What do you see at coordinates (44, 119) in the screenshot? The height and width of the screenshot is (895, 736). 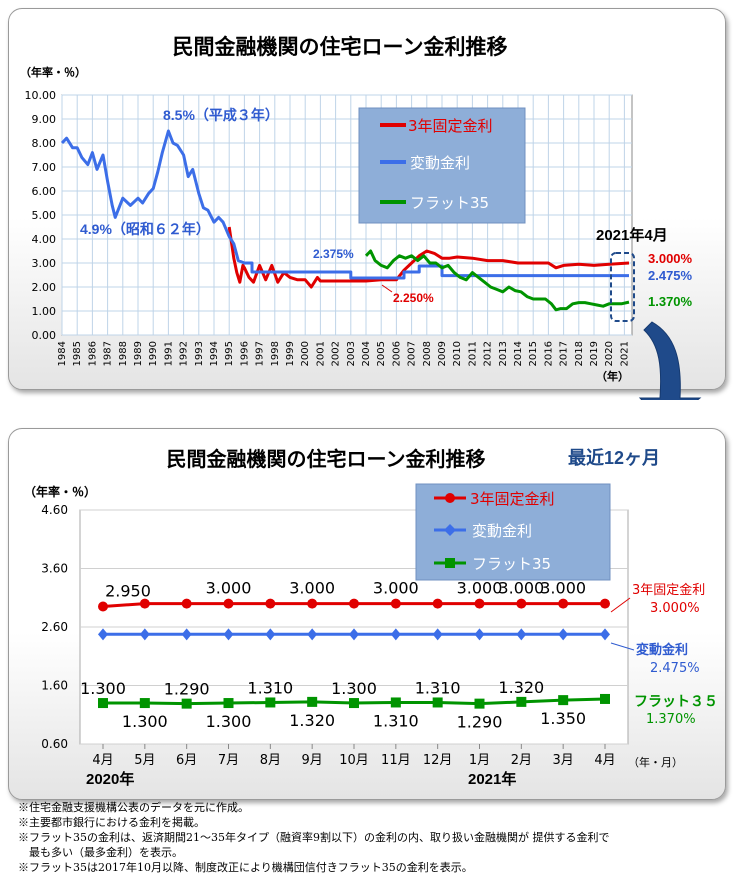 I see `top-y-tick-label: 9.00` at bounding box center [44, 119].